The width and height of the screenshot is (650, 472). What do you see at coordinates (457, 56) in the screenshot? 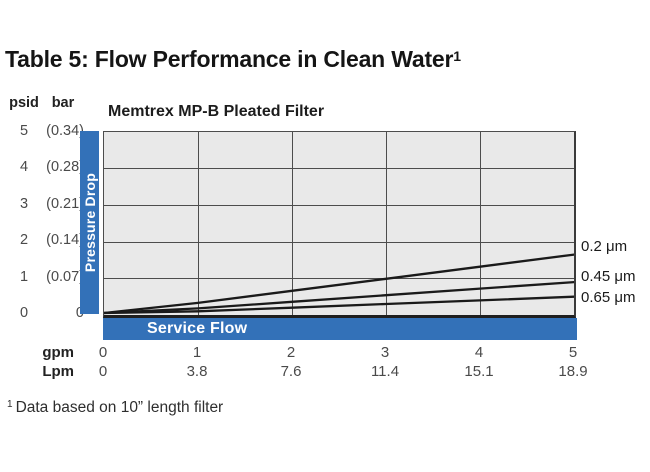
I see `title-footnote-ref: 1` at bounding box center [457, 56].